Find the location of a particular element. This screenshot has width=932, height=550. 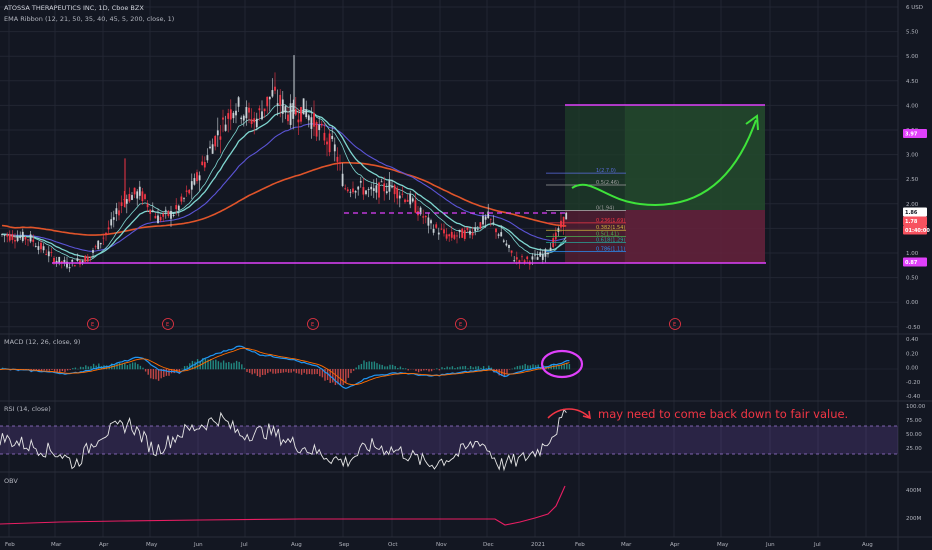

rsi-legend: RSI (14, close) is located at coordinates (27, 409).